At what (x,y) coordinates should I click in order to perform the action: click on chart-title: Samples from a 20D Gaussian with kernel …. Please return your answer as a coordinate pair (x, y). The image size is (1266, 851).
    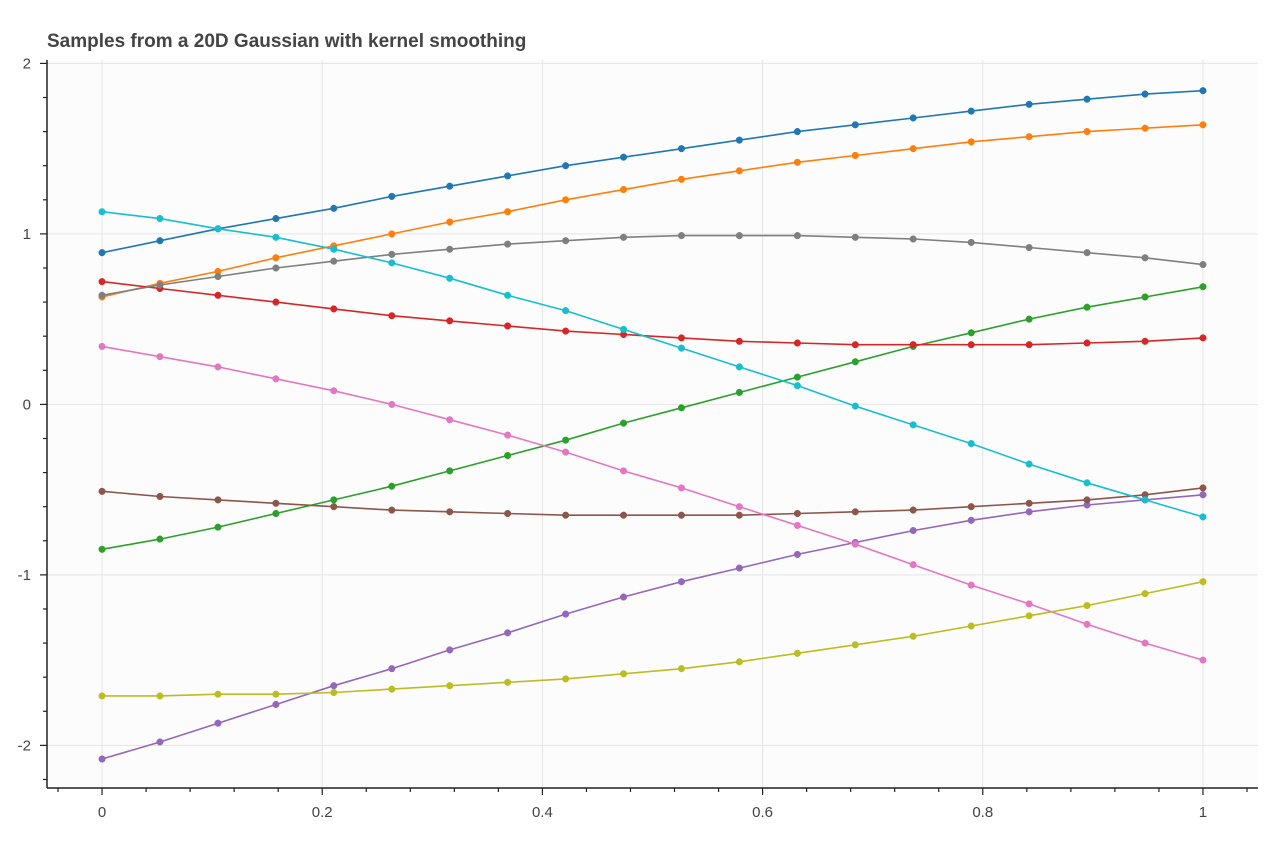
    Looking at the image, I should click on (287, 41).